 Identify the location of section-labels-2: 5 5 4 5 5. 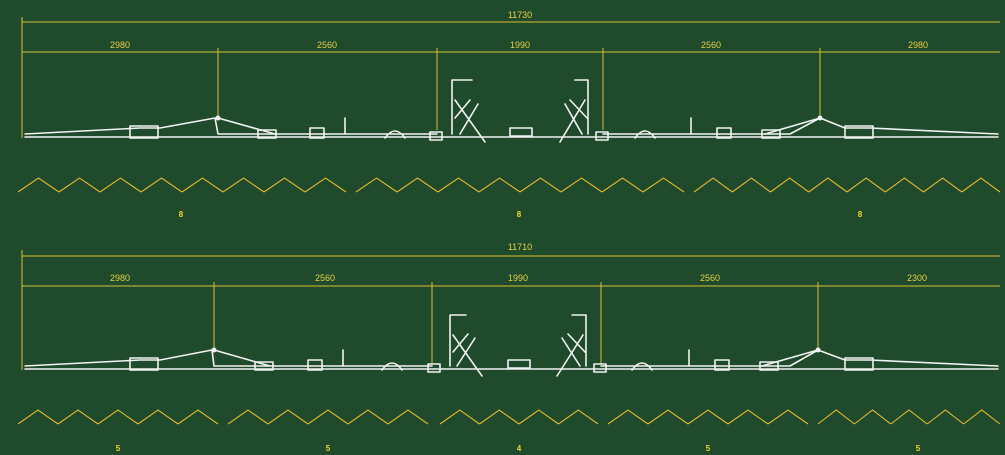
(518, 448).